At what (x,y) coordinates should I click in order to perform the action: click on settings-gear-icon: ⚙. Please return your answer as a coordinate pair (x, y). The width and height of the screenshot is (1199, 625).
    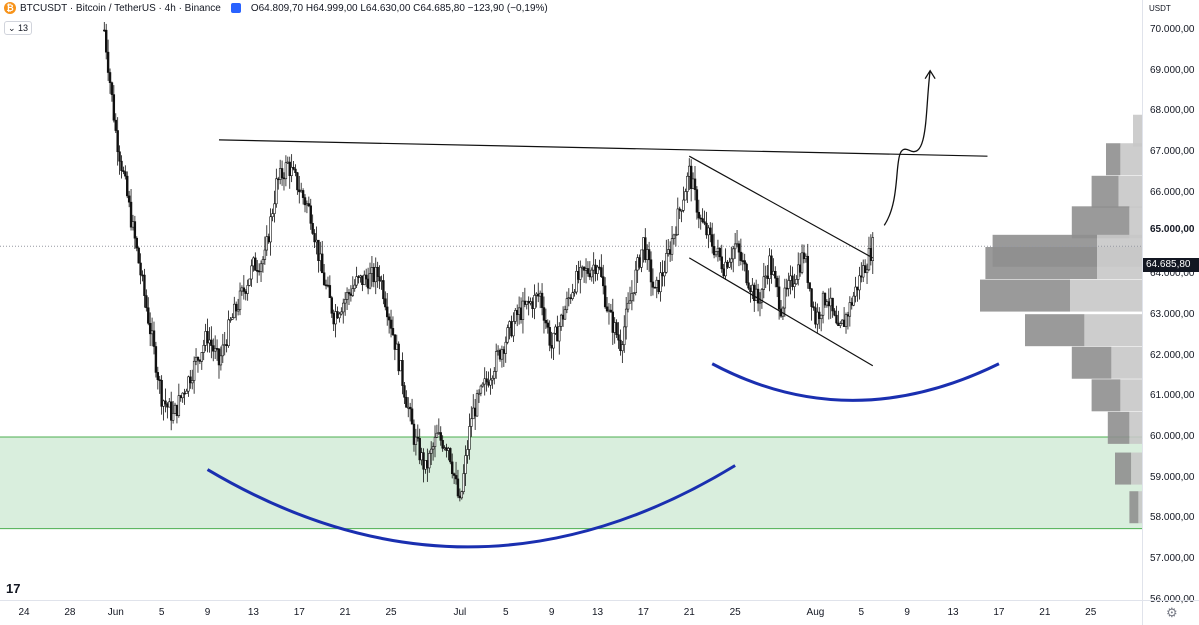
    Looking at the image, I should click on (1172, 612).